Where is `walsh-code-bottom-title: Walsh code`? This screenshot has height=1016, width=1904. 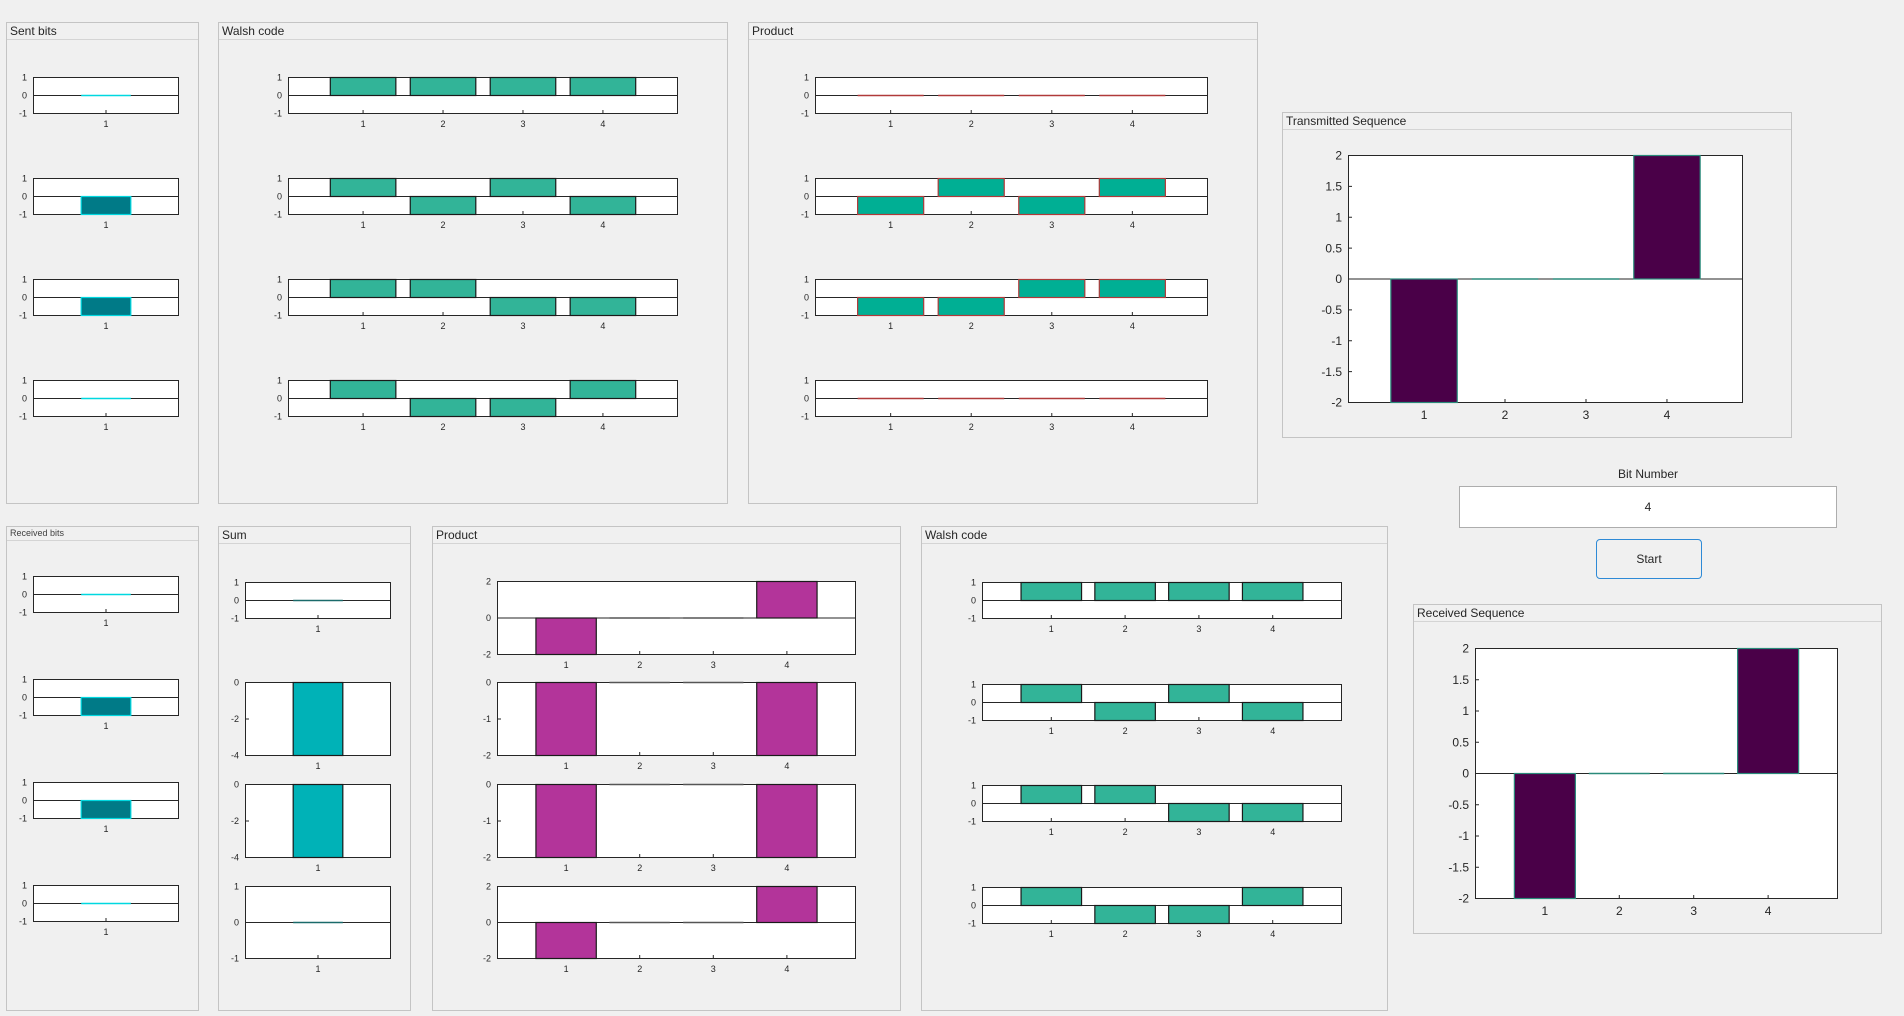 walsh-code-bottom-title: Walsh code is located at coordinates (956, 535).